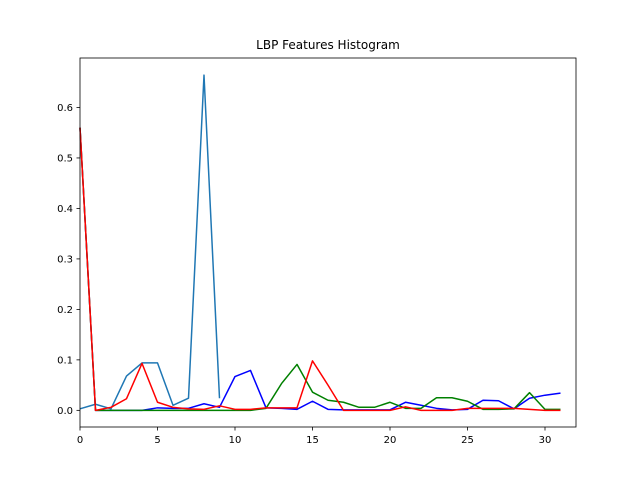  What do you see at coordinates (235, 440) in the screenshot?
I see `x-tick-label: 10` at bounding box center [235, 440].